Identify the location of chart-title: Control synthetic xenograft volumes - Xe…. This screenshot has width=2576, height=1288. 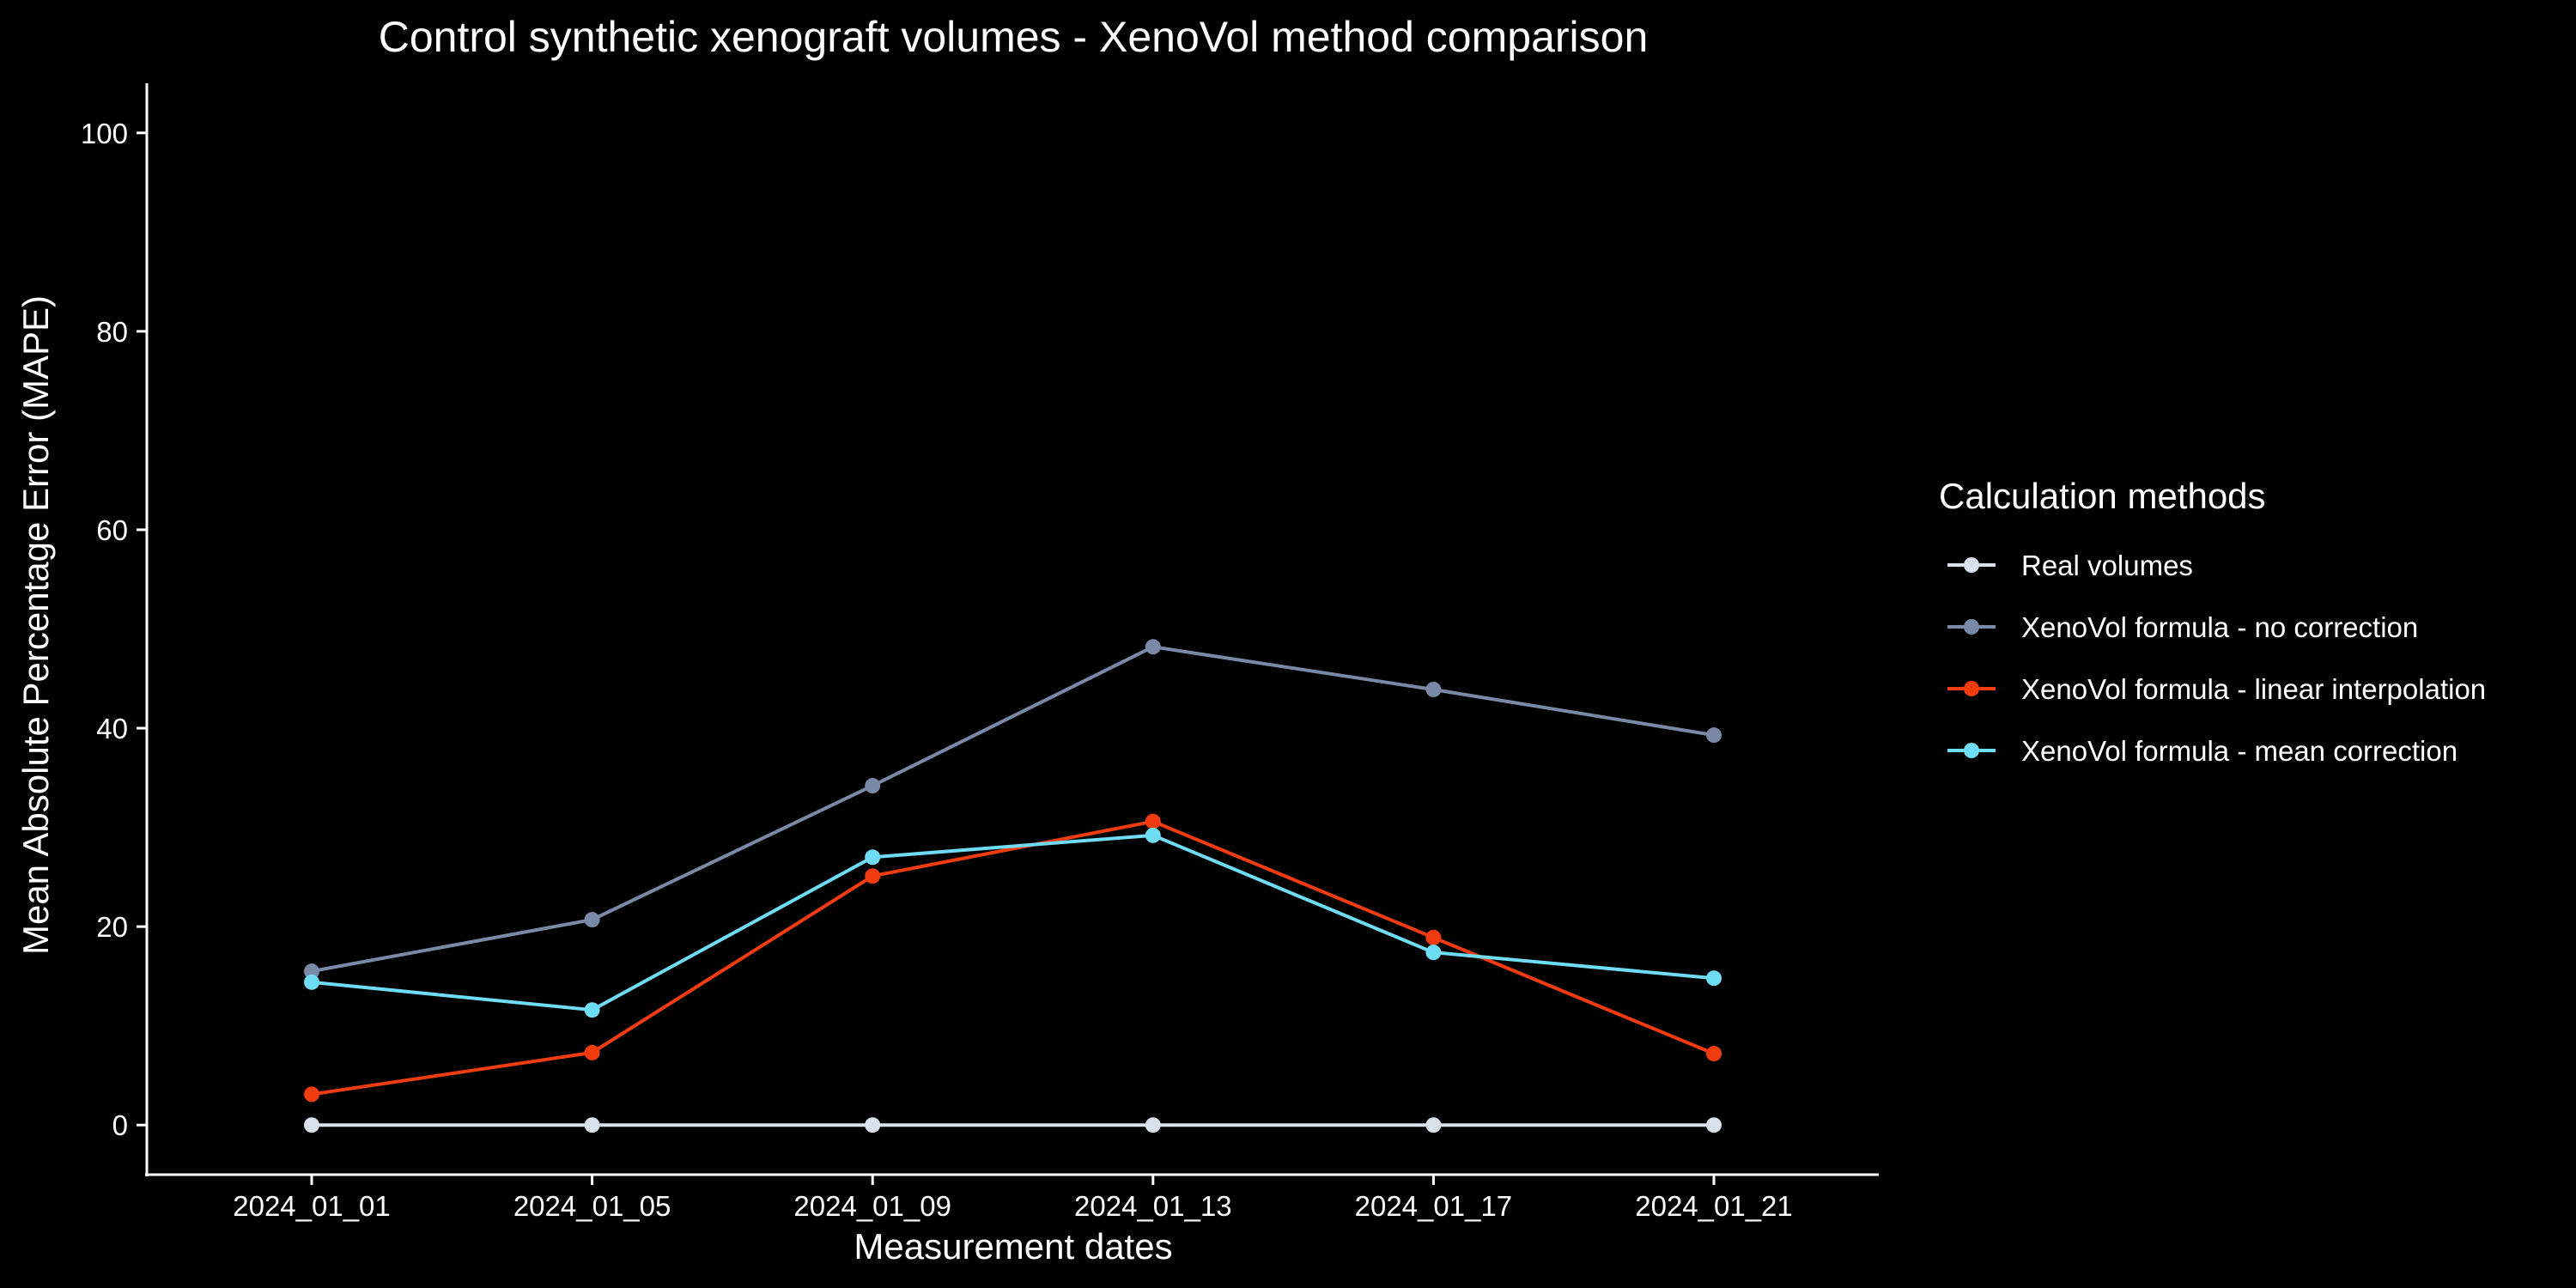
(1014, 37).